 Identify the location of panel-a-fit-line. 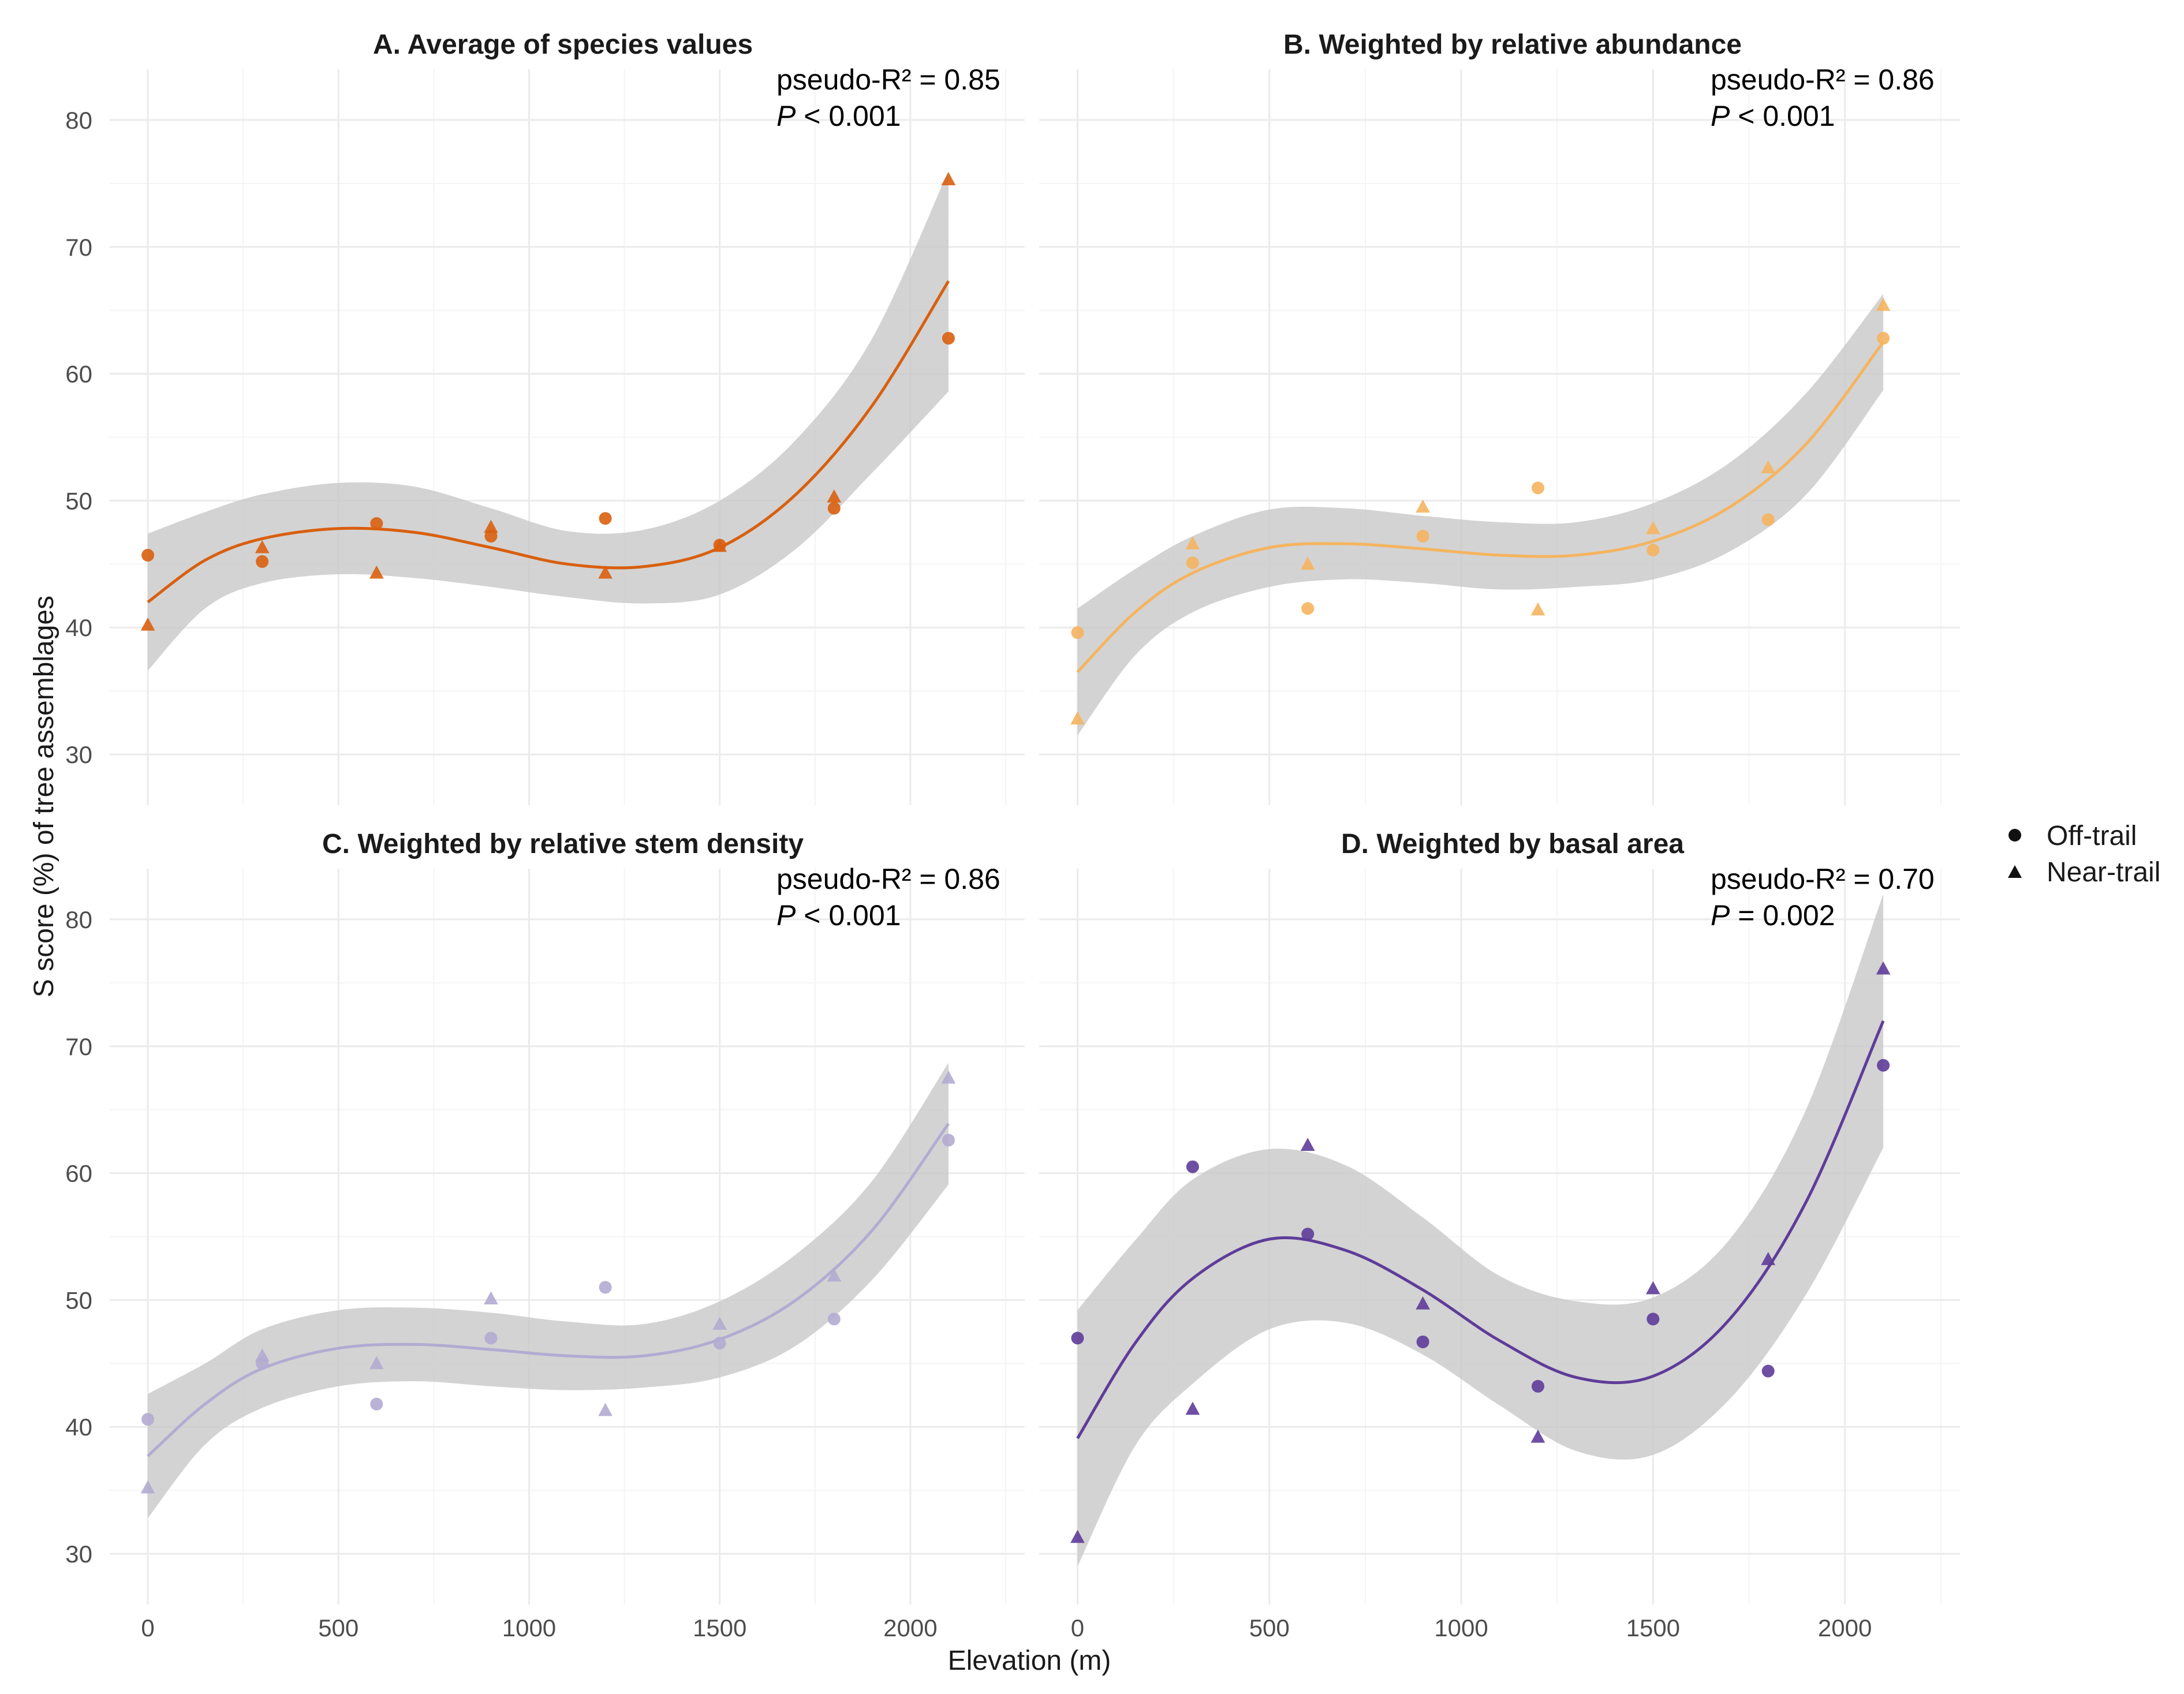
(548, 442).